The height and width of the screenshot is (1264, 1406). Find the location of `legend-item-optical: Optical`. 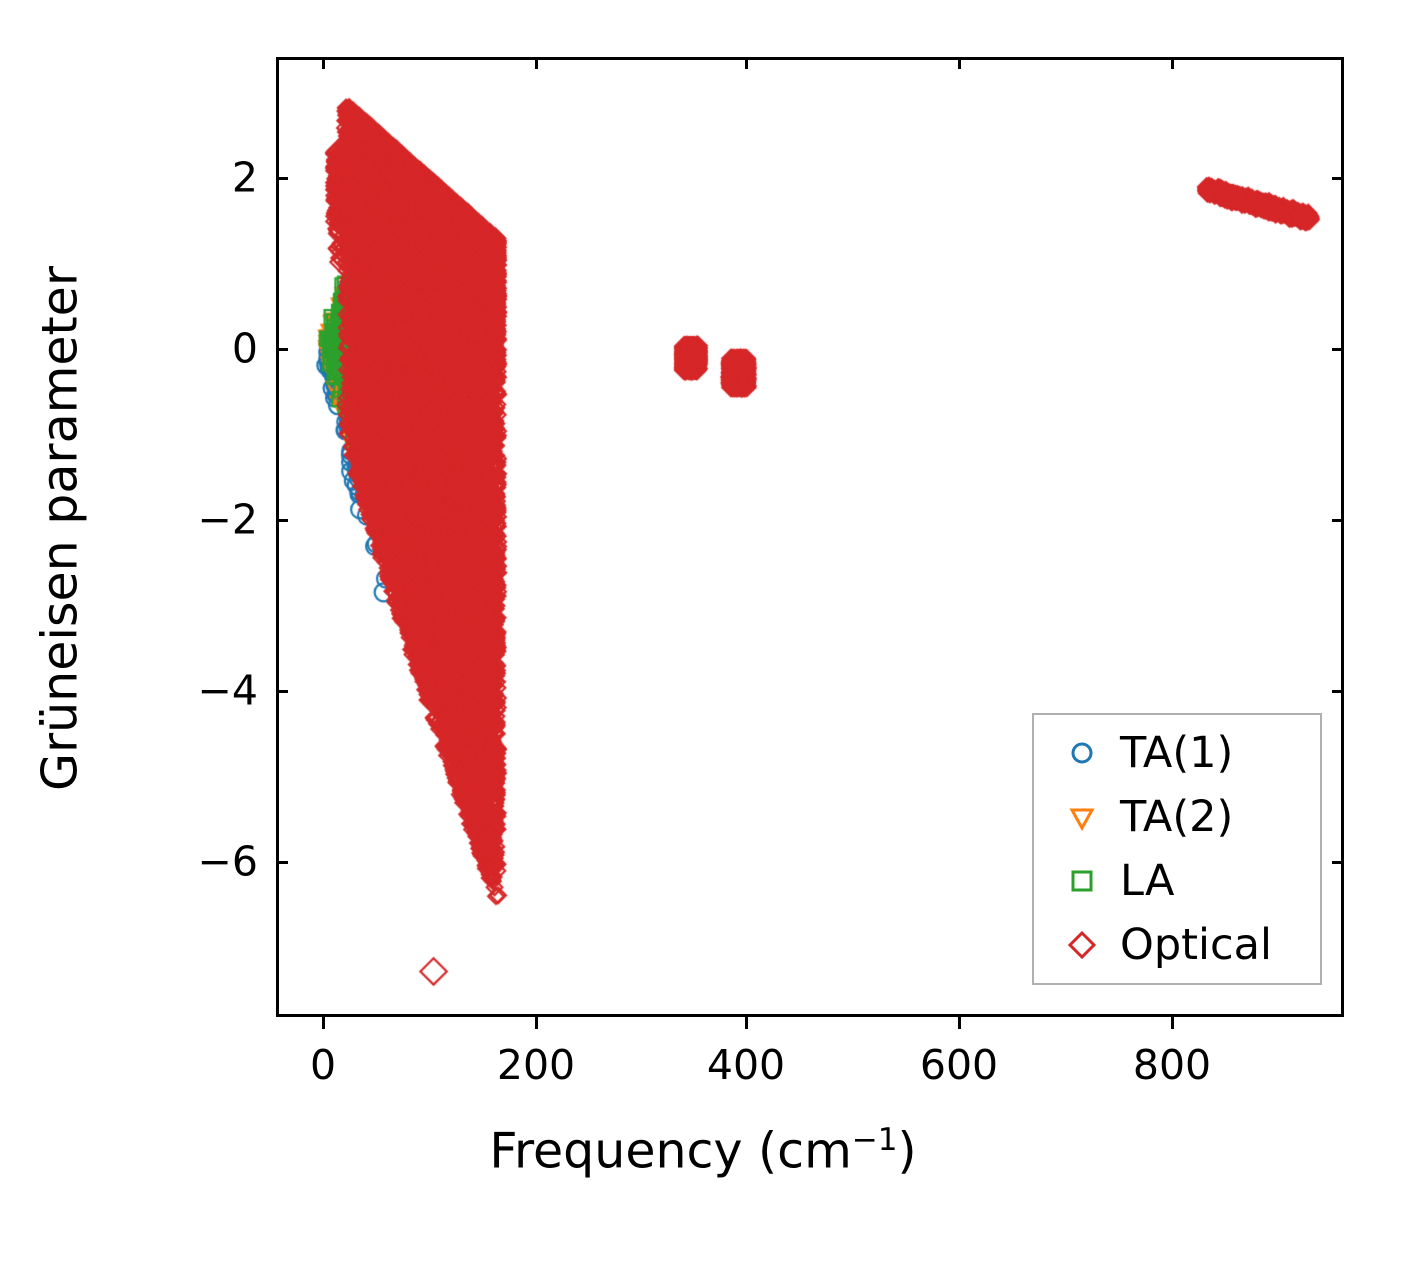

legend-item-optical: Optical is located at coordinates (1177, 945).